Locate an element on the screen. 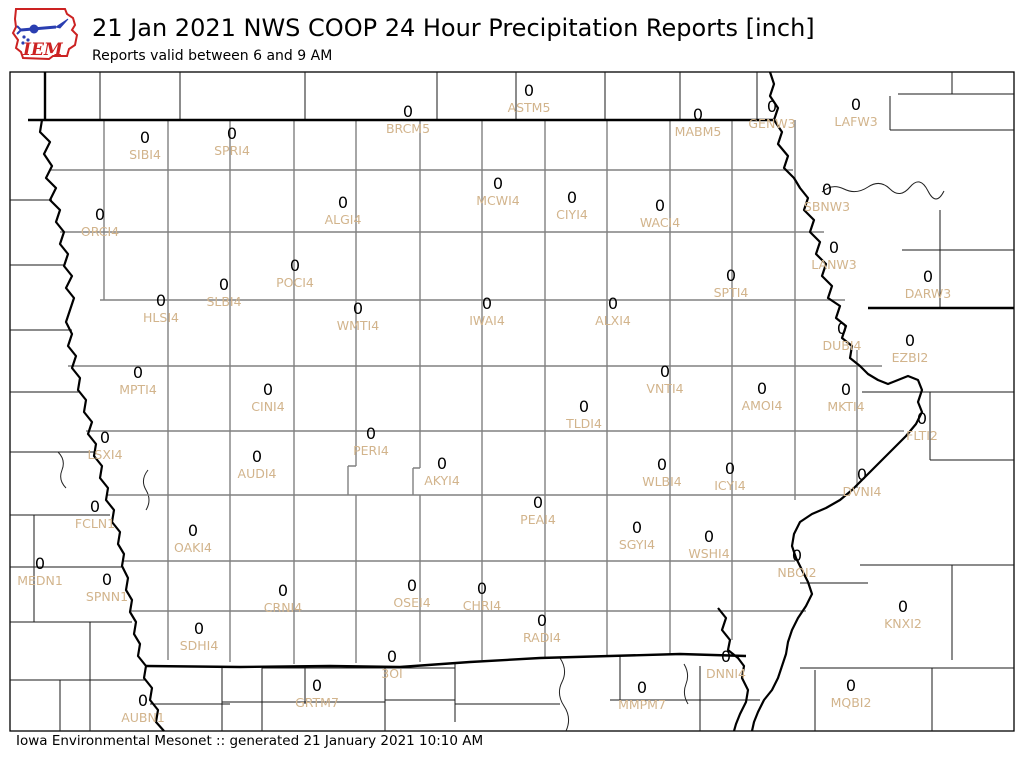 The width and height of the screenshot is (1024, 768). station-id: WSHI4 is located at coordinates (708, 553).